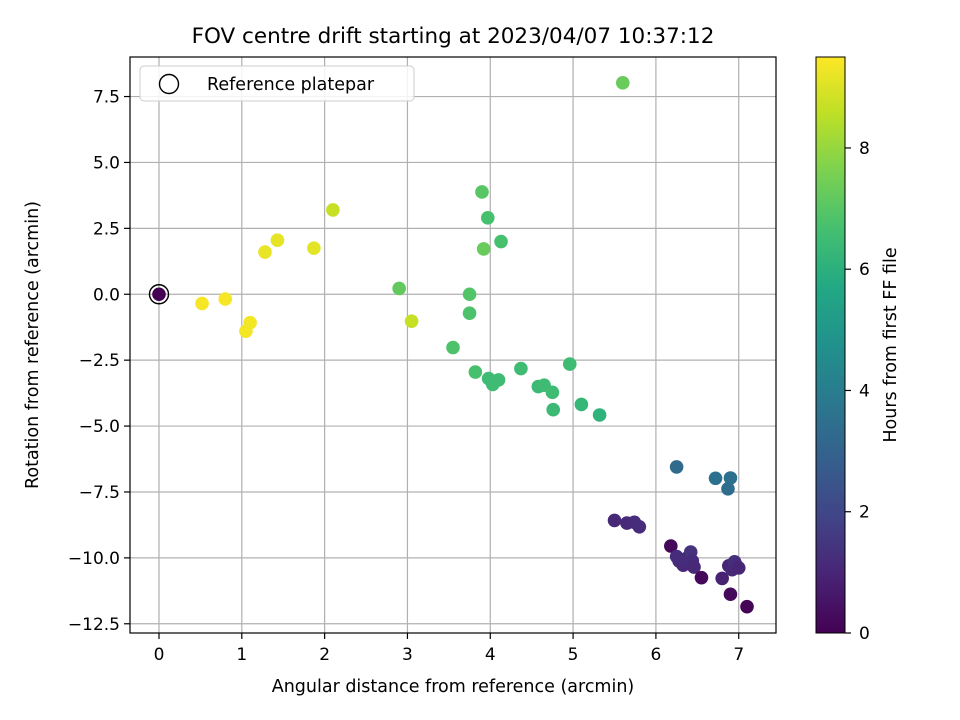  Describe the element at coordinates (738, 655) in the screenshot. I see `x-tick-label: 7` at that location.